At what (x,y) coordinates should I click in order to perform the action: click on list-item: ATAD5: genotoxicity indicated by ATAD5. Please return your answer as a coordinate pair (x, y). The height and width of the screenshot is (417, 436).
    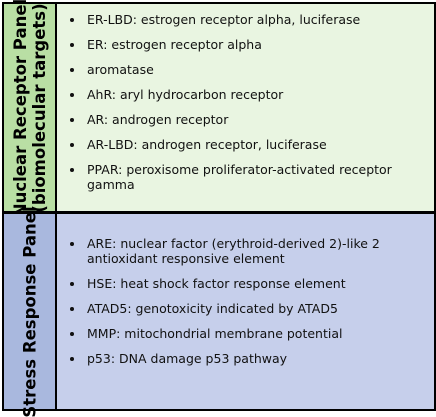
    Looking at the image, I should click on (247, 308).